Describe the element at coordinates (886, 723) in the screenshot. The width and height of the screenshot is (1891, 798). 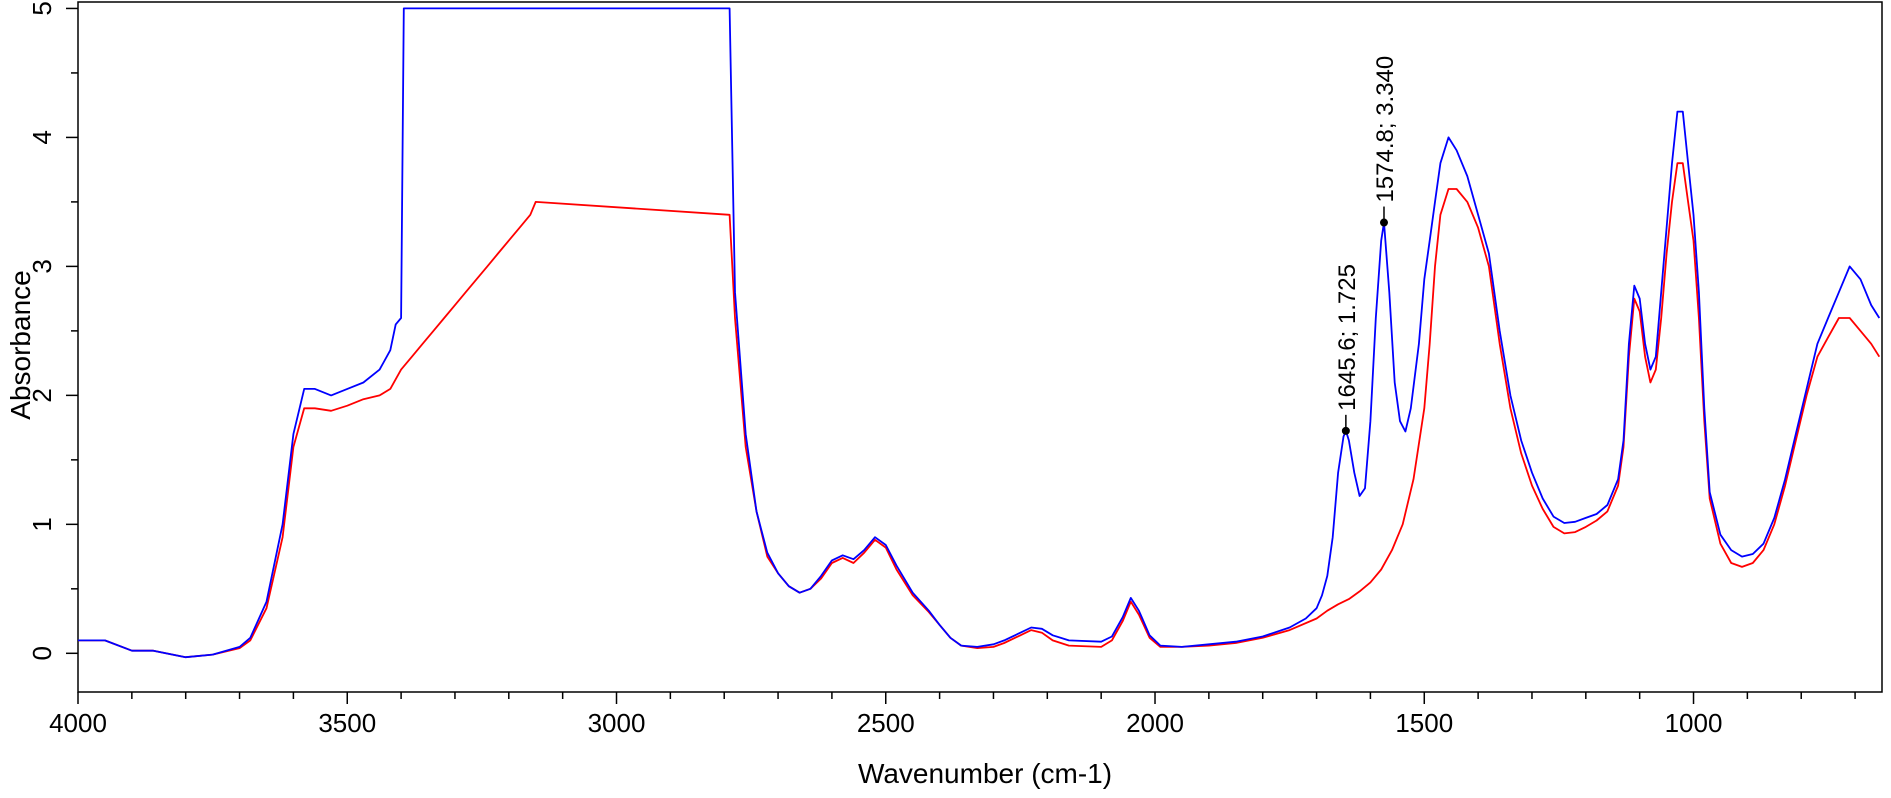
I see `x-tick-label: 2500` at that location.